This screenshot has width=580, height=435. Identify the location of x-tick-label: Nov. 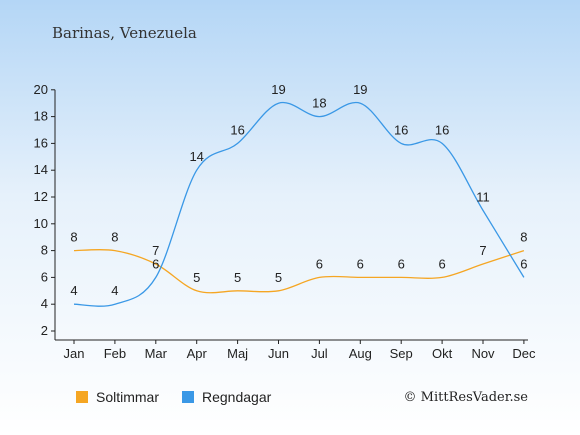
(483, 353).